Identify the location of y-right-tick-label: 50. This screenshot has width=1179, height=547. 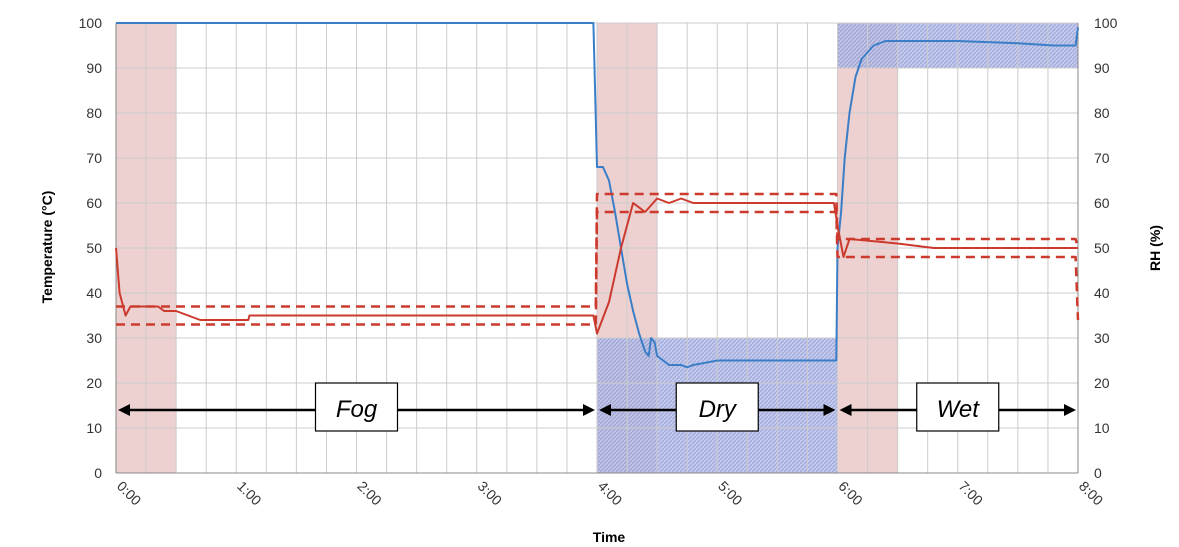
(1102, 248).